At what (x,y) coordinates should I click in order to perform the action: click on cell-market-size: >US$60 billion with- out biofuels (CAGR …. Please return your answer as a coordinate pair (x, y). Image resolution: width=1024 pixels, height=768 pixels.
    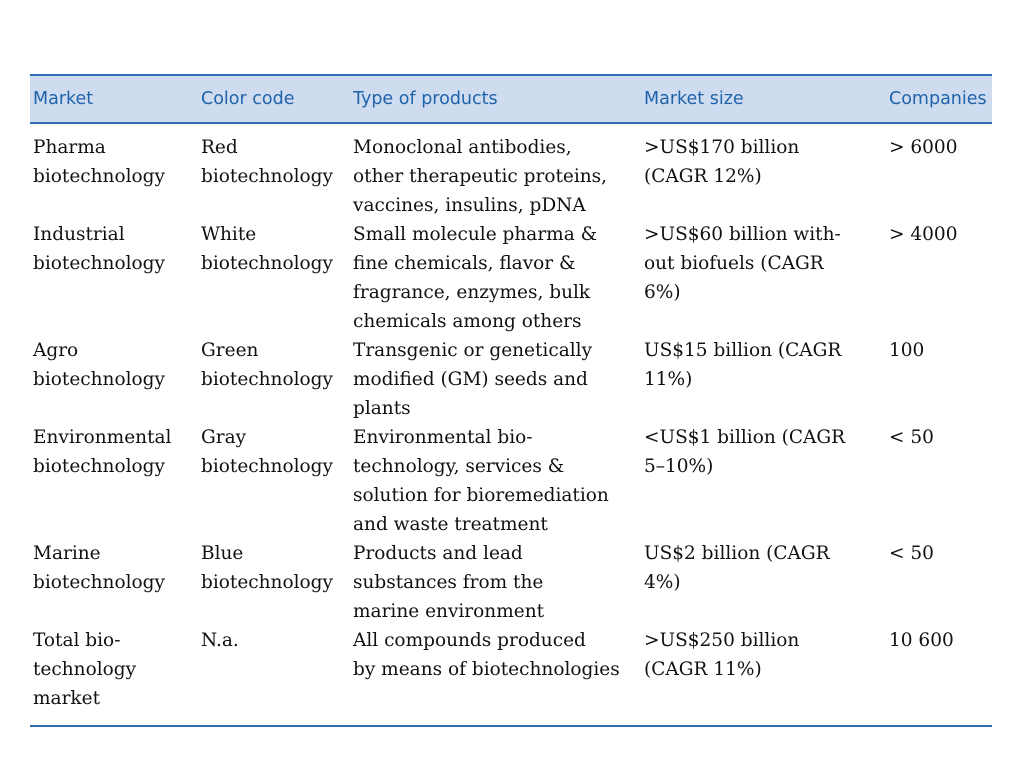
    Looking at the image, I should click on (763, 278).